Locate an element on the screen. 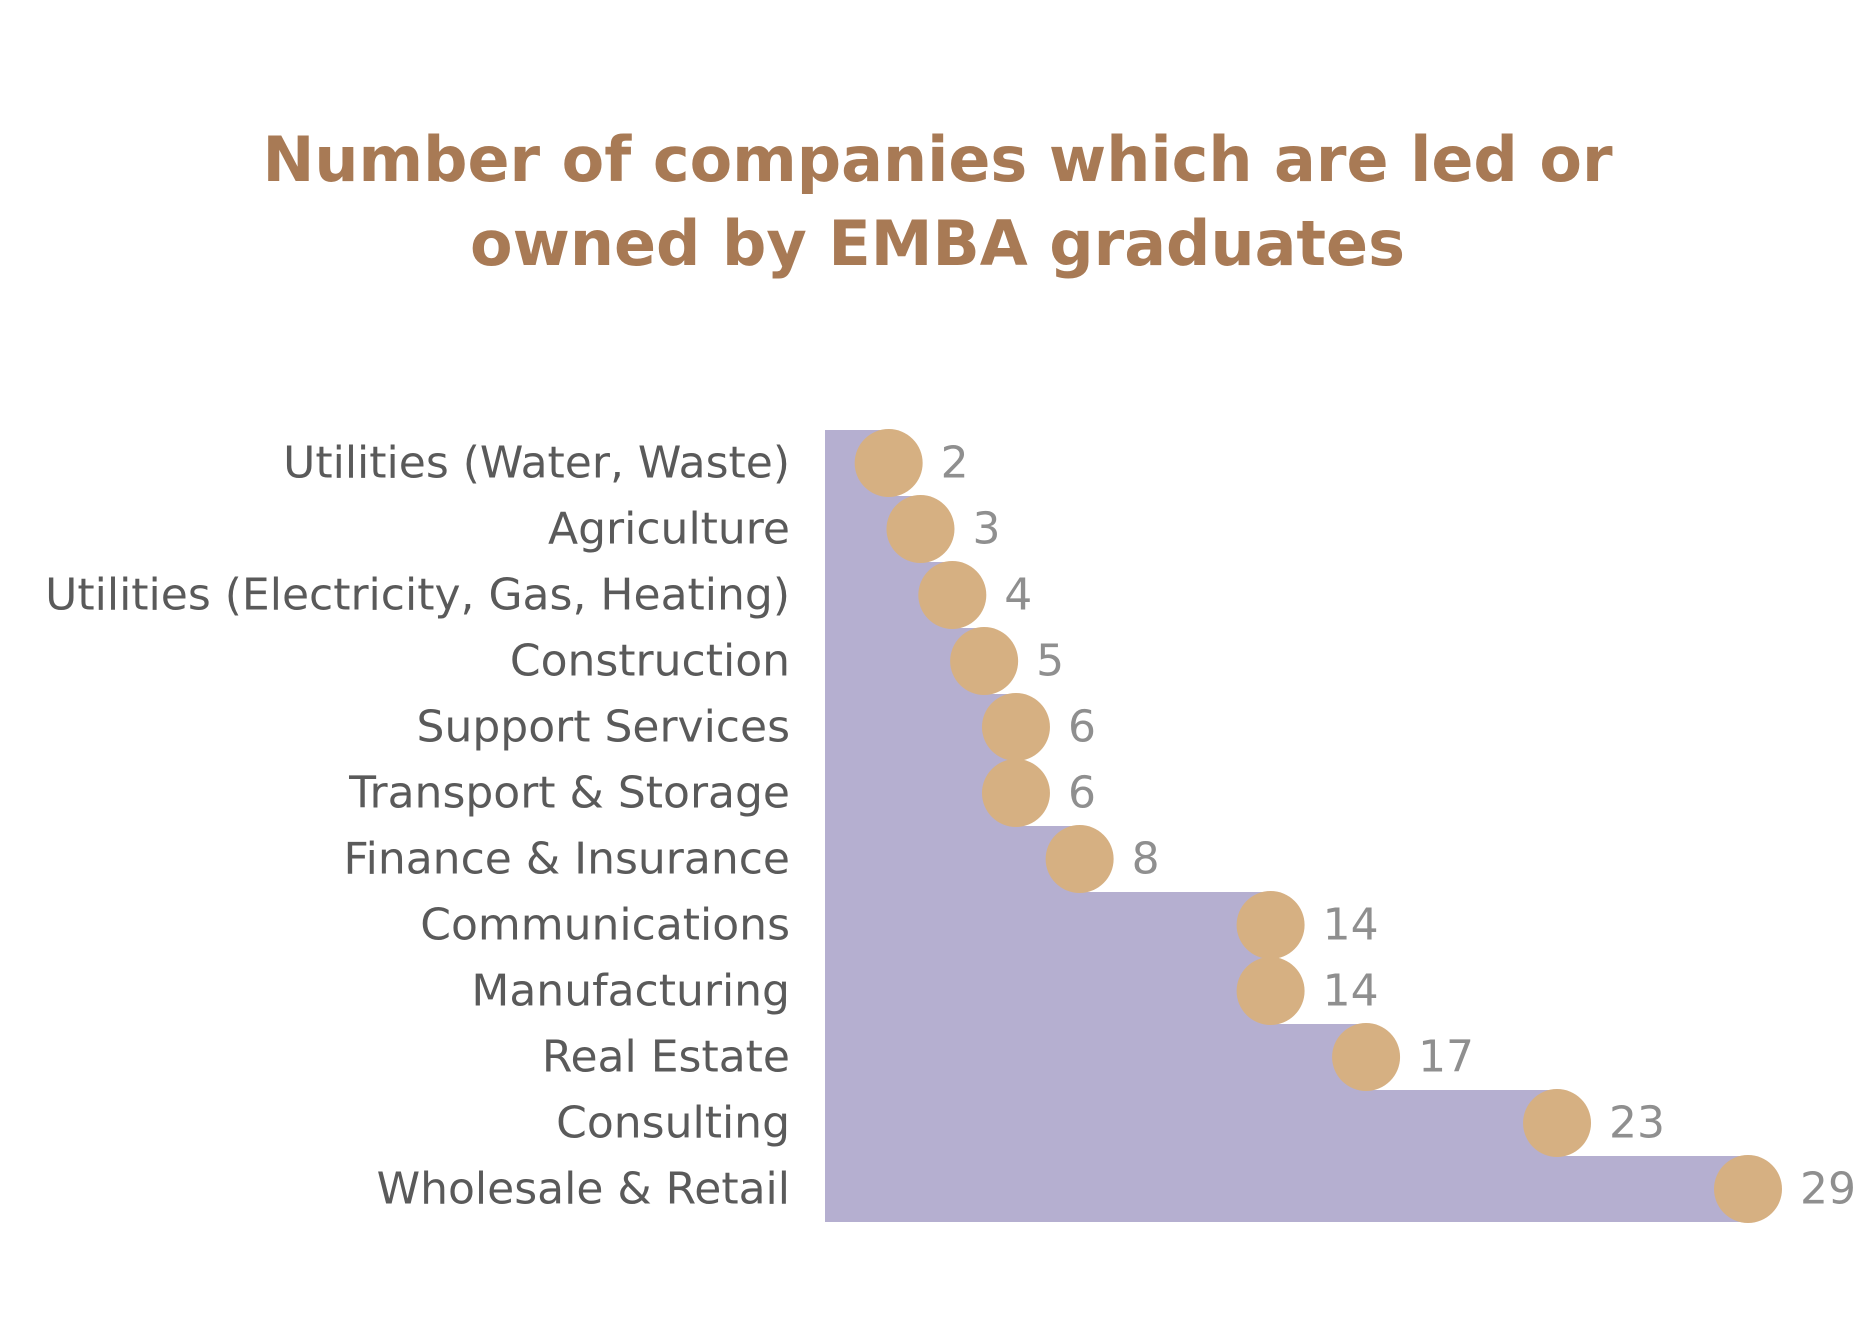  category-label: Wholesale & Retail is located at coordinates (583, 1189).